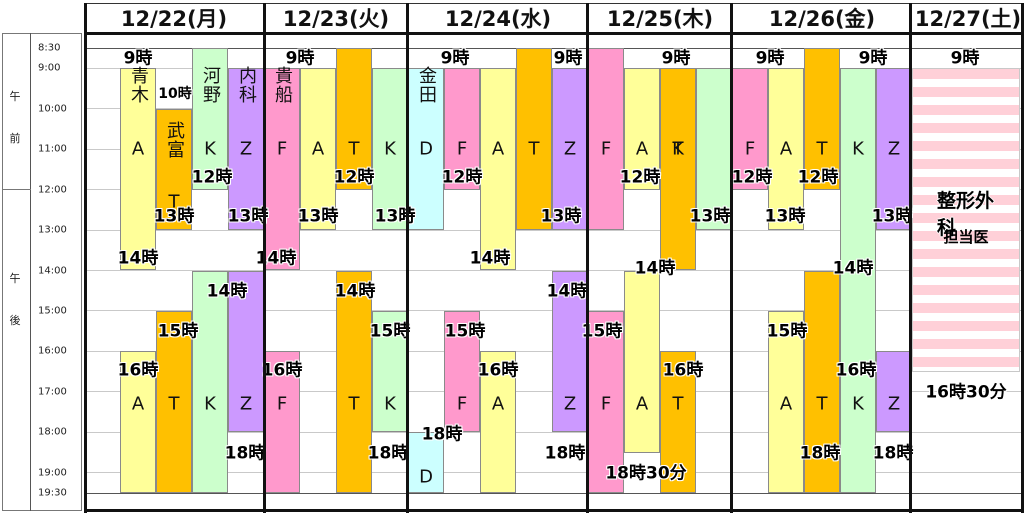 The image size is (1024, 514). What do you see at coordinates (822, 19) in the screenshot?
I see `day-header: 12/26(金)` at bounding box center [822, 19].